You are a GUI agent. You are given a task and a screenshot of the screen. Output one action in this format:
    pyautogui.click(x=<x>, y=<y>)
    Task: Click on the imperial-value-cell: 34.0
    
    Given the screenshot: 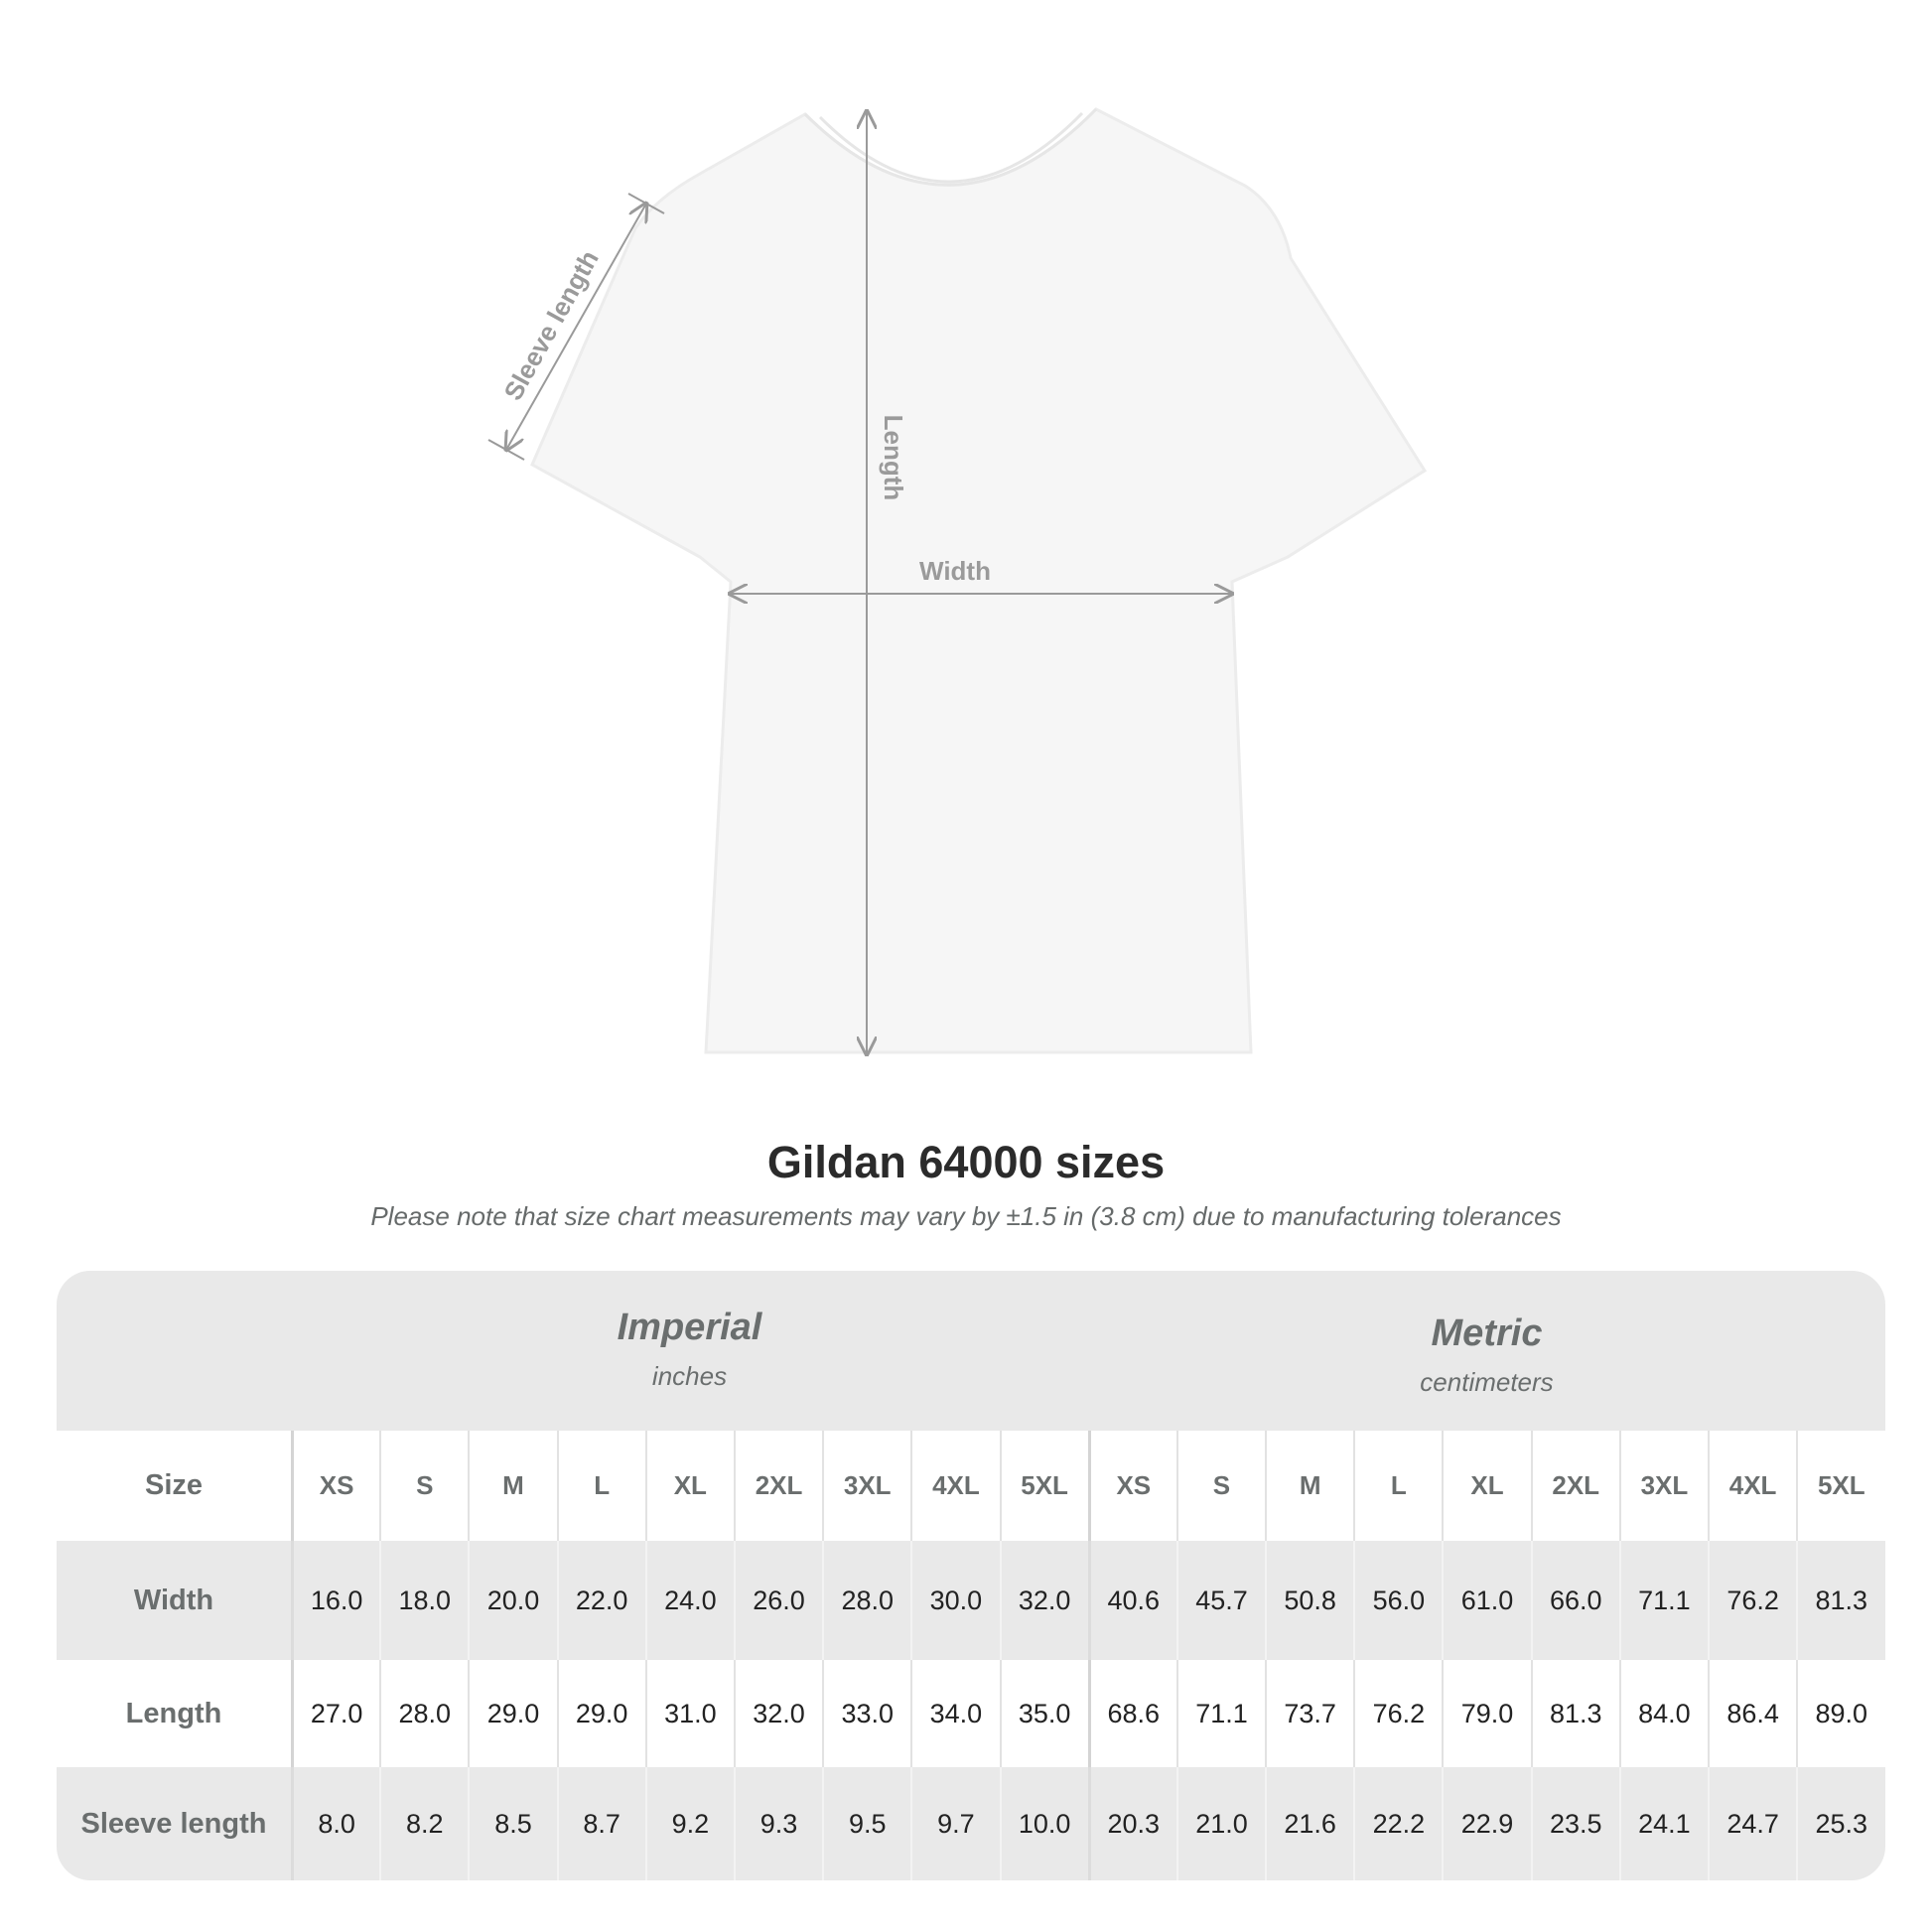 What is the action you would take?
    pyautogui.click(x=955, y=1714)
    